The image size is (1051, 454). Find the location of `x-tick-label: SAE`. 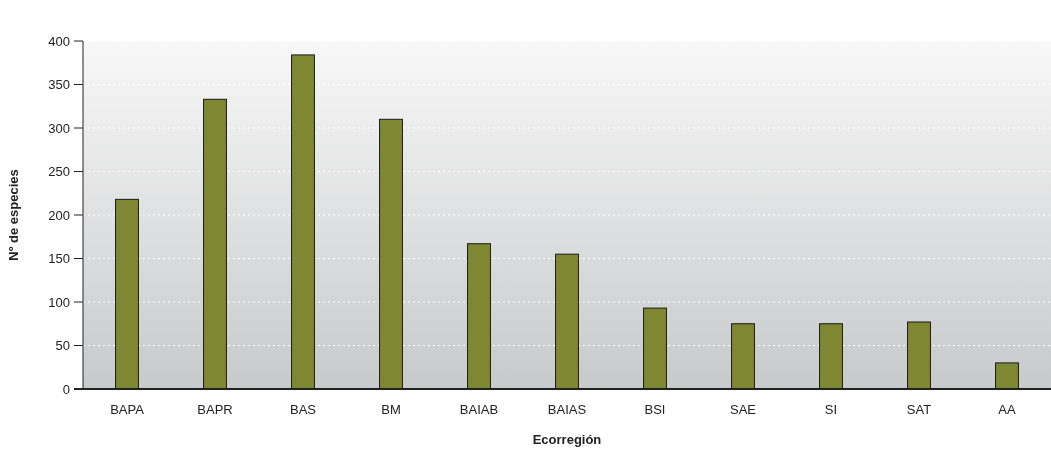

x-tick-label: SAE is located at coordinates (743, 409).